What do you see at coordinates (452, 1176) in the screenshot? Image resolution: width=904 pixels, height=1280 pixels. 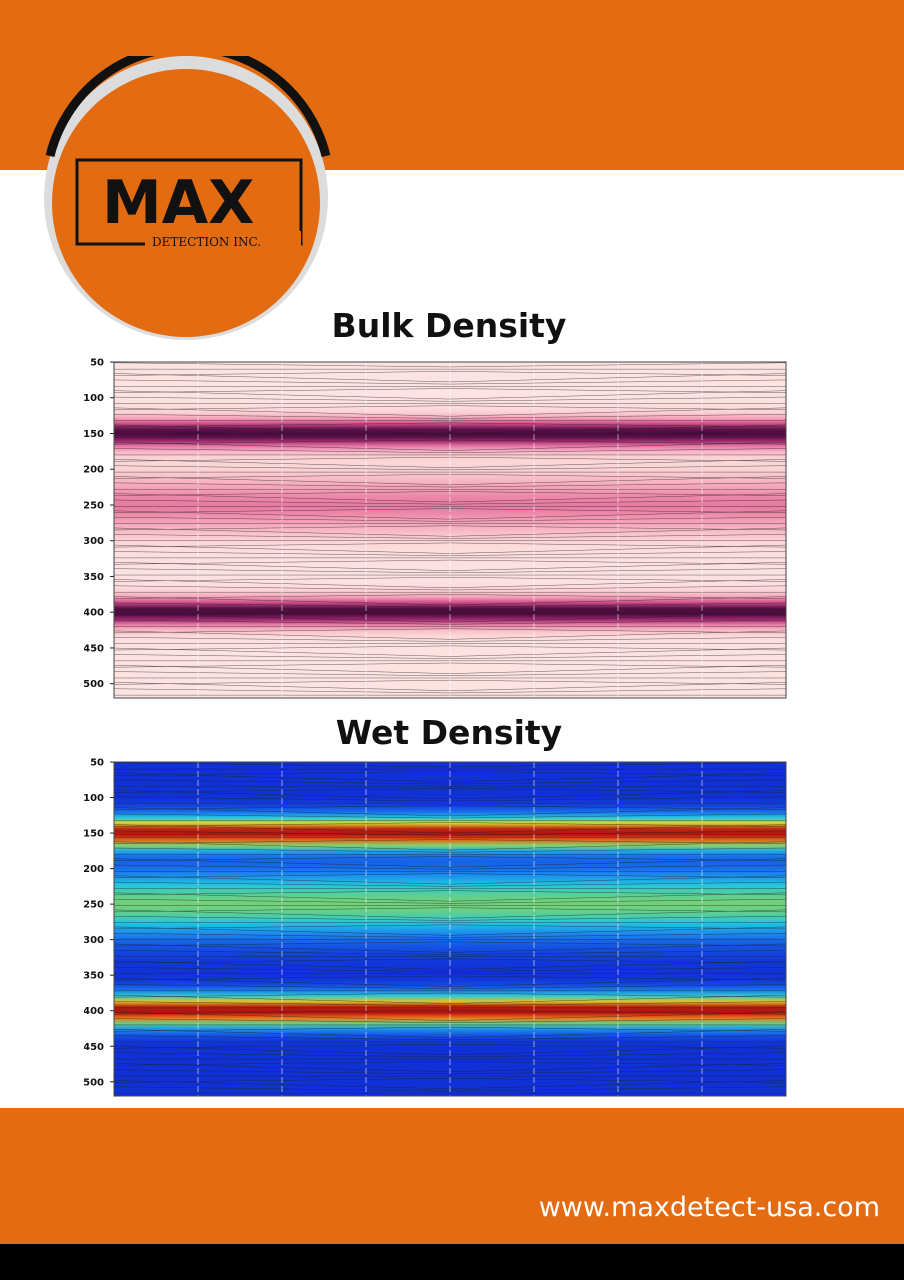 I see `footer-band` at bounding box center [452, 1176].